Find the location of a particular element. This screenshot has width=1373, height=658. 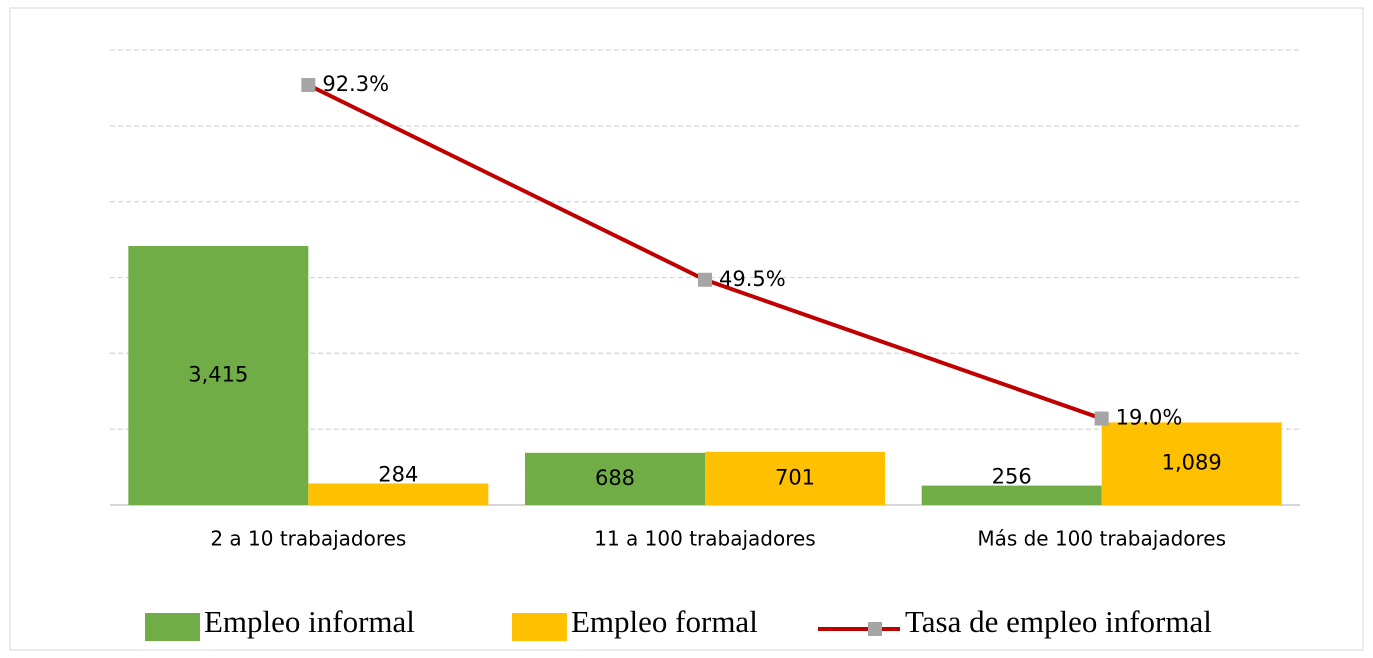

x-tick-label: 11 a 100 trabajadores is located at coordinates (704, 539).